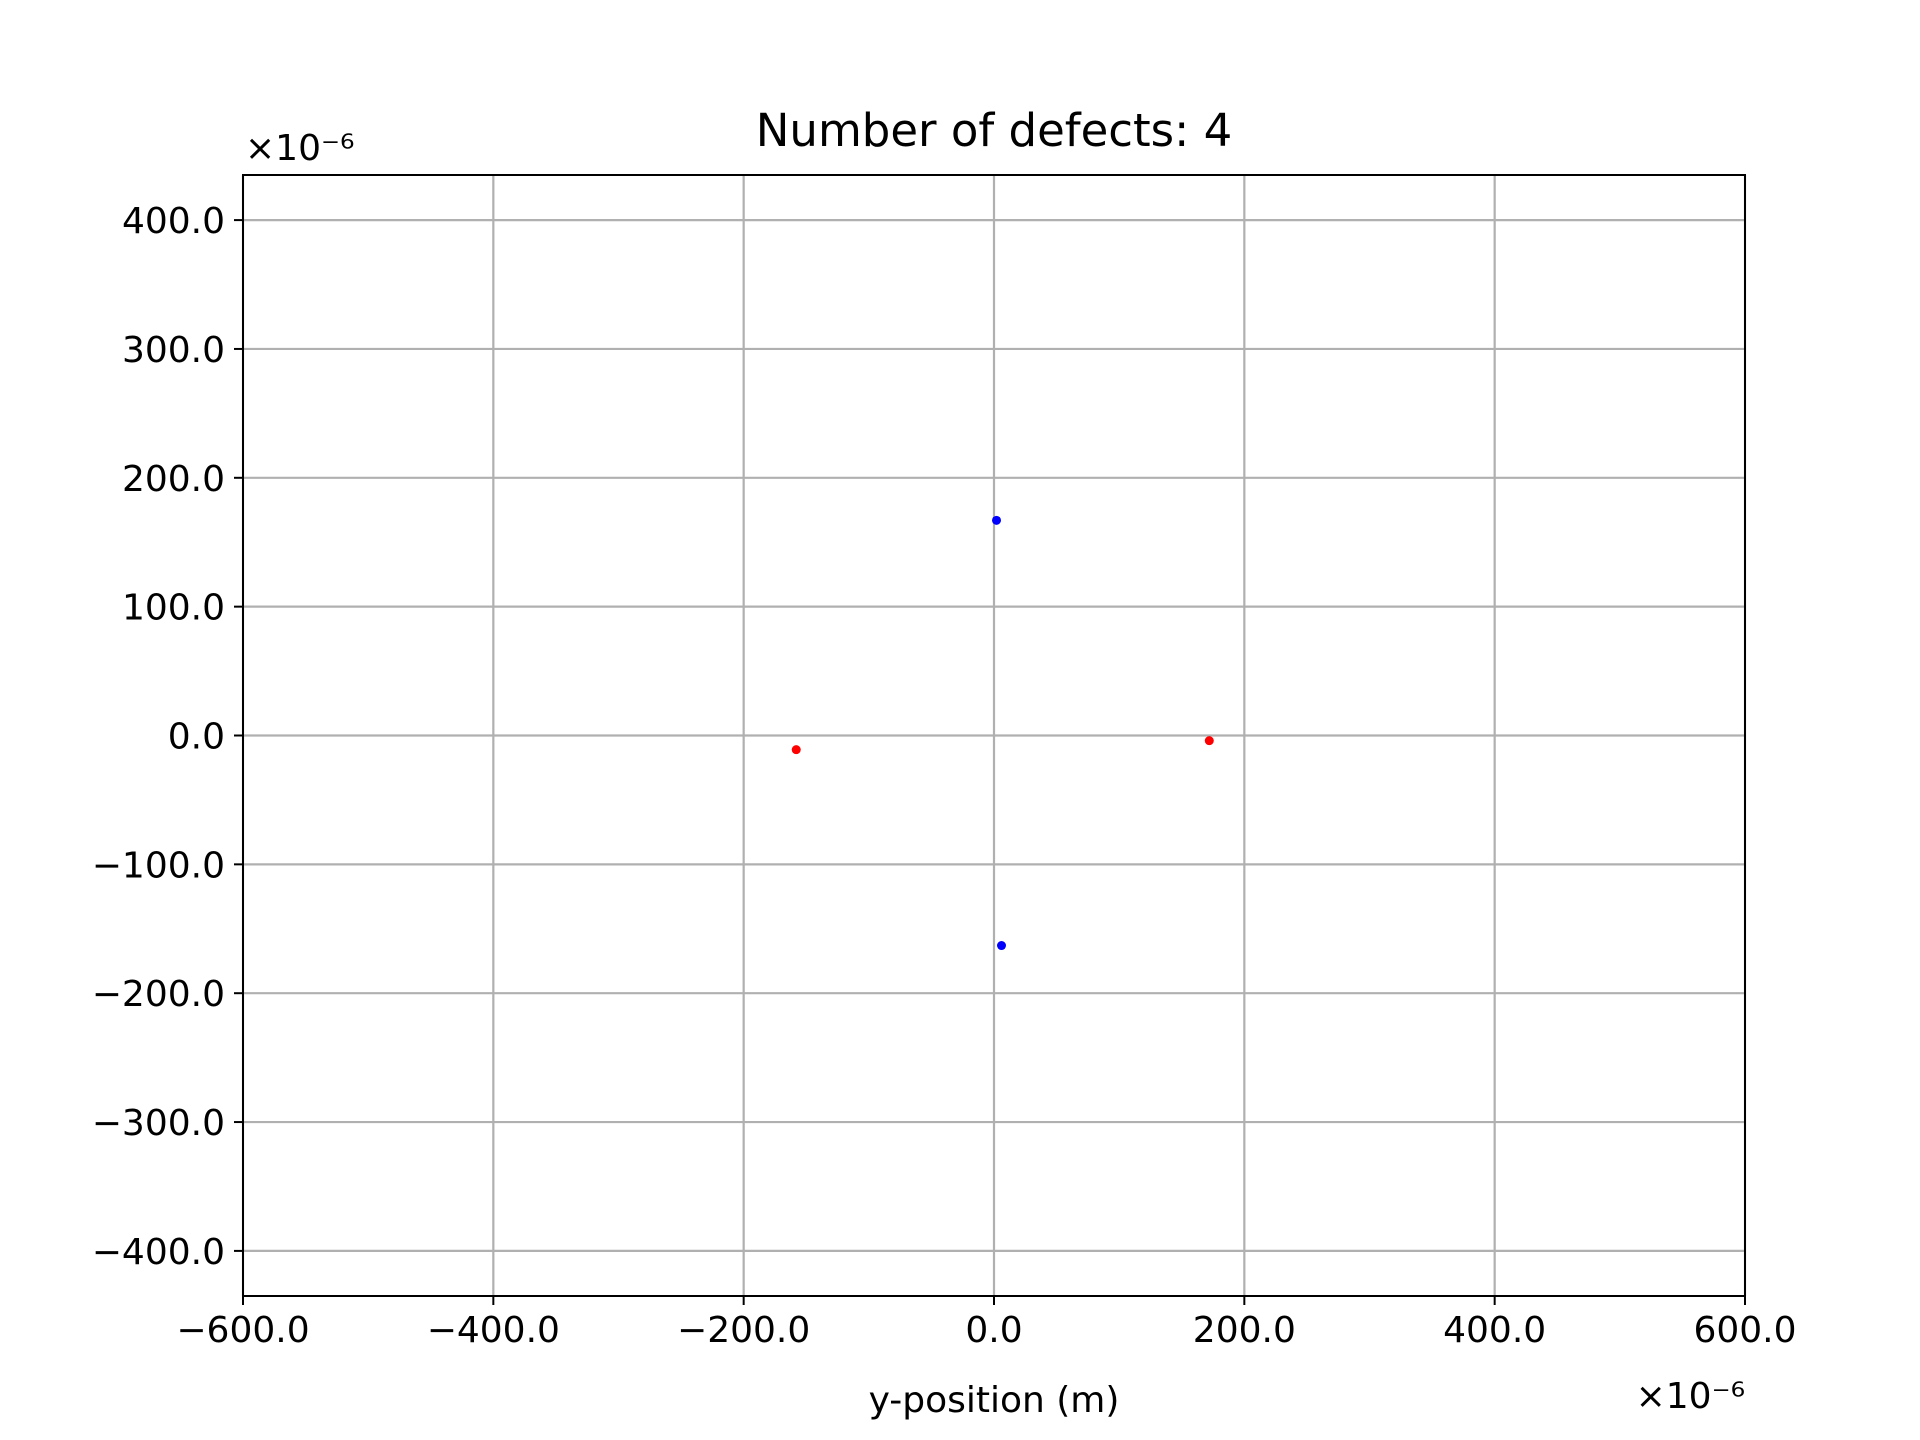 The height and width of the screenshot is (1440, 1920). I want to click on y-tick-label: 400.0, so click(173, 221).